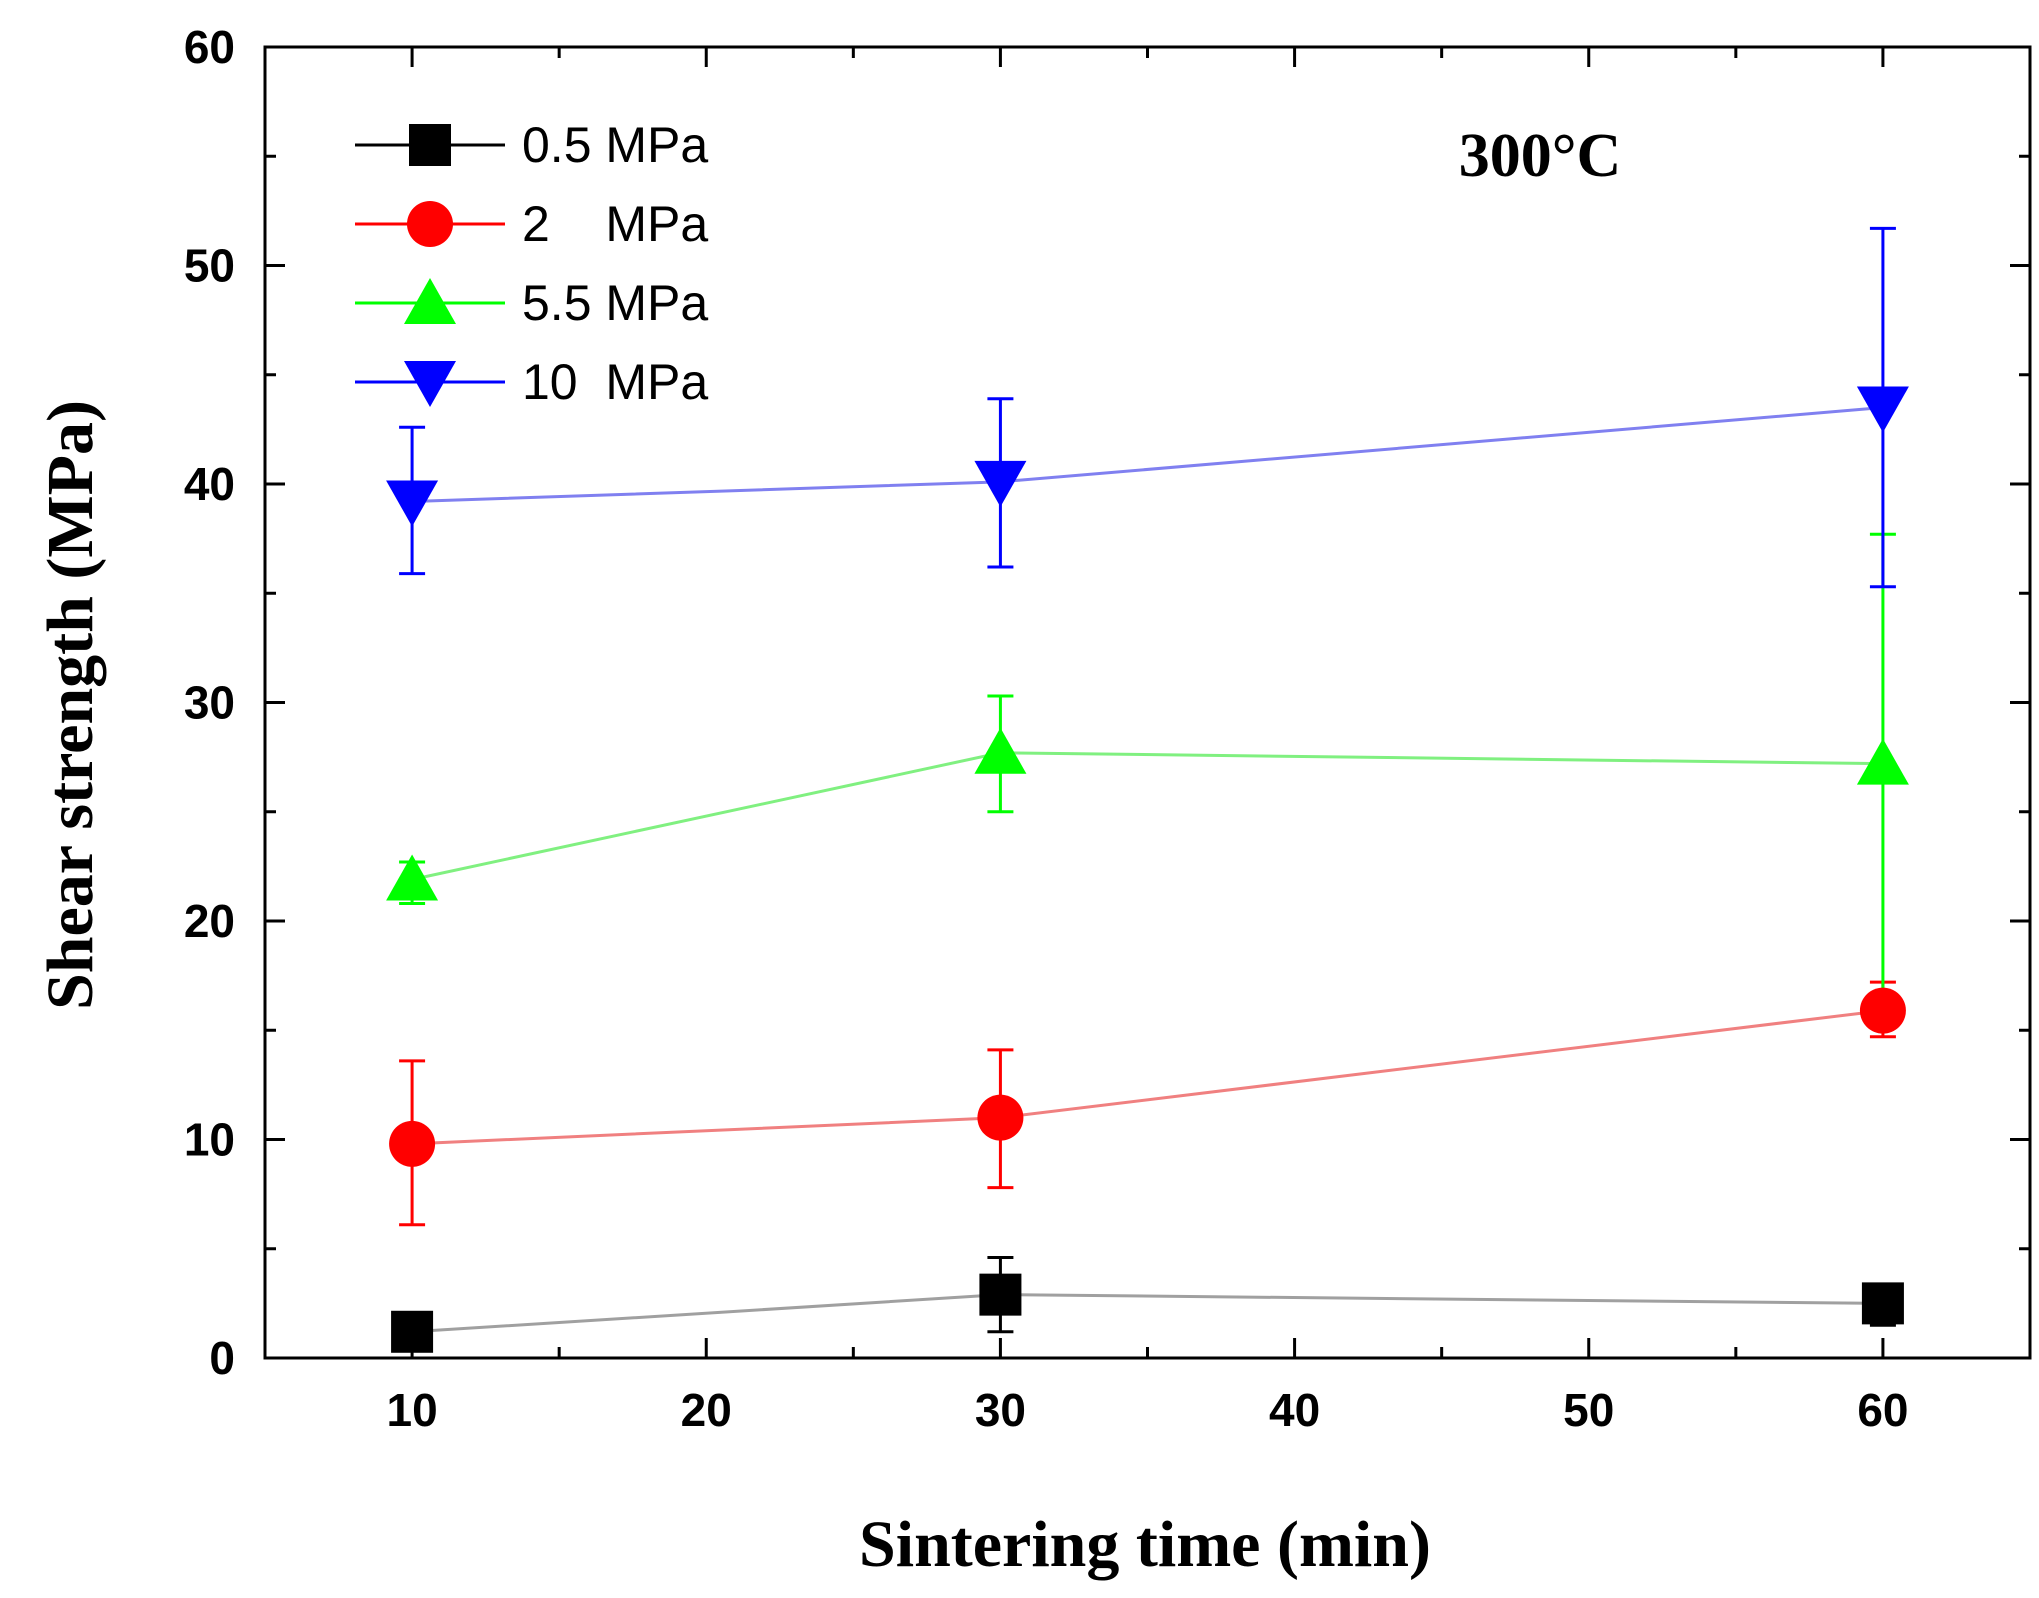 This screenshot has height=1598, width=2039. What do you see at coordinates (209, 484) in the screenshot?
I see `y-tick-label: 40` at bounding box center [209, 484].